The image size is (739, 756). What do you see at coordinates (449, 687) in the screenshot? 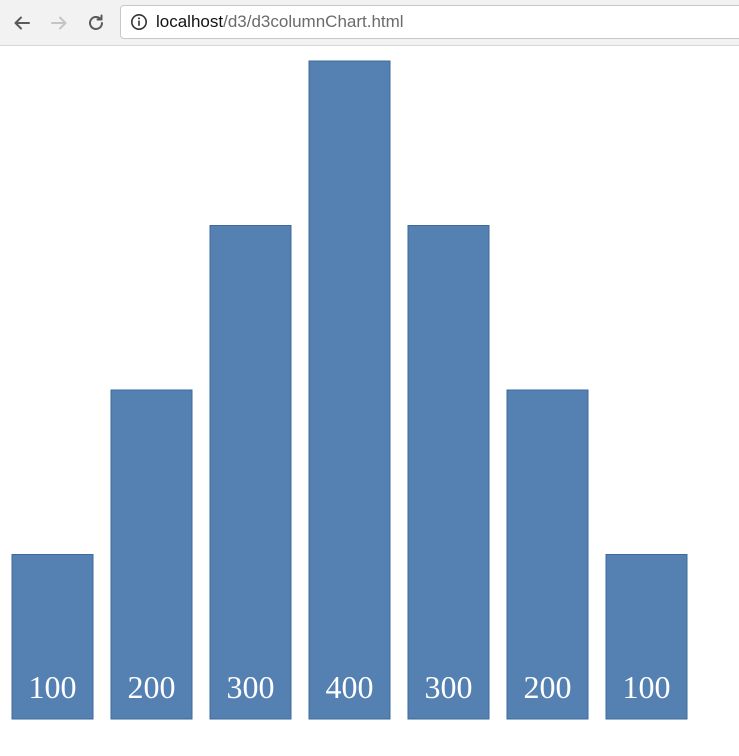
I see `bar-label-5: 300` at bounding box center [449, 687].